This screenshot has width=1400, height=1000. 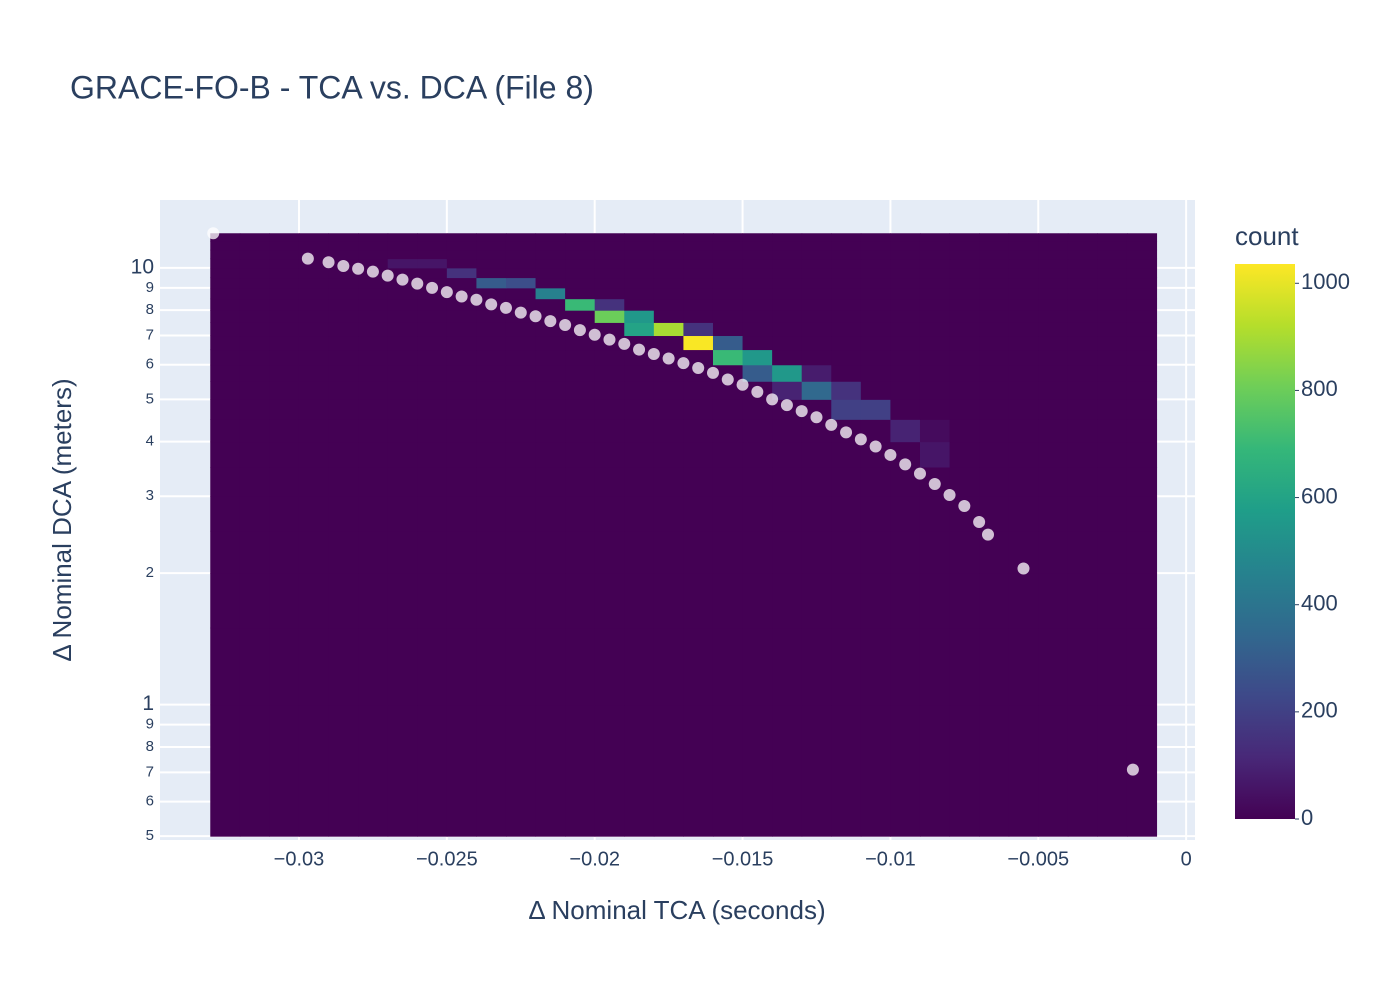 What do you see at coordinates (743, 859) in the screenshot?
I see `x-tick-label: −0.015` at bounding box center [743, 859].